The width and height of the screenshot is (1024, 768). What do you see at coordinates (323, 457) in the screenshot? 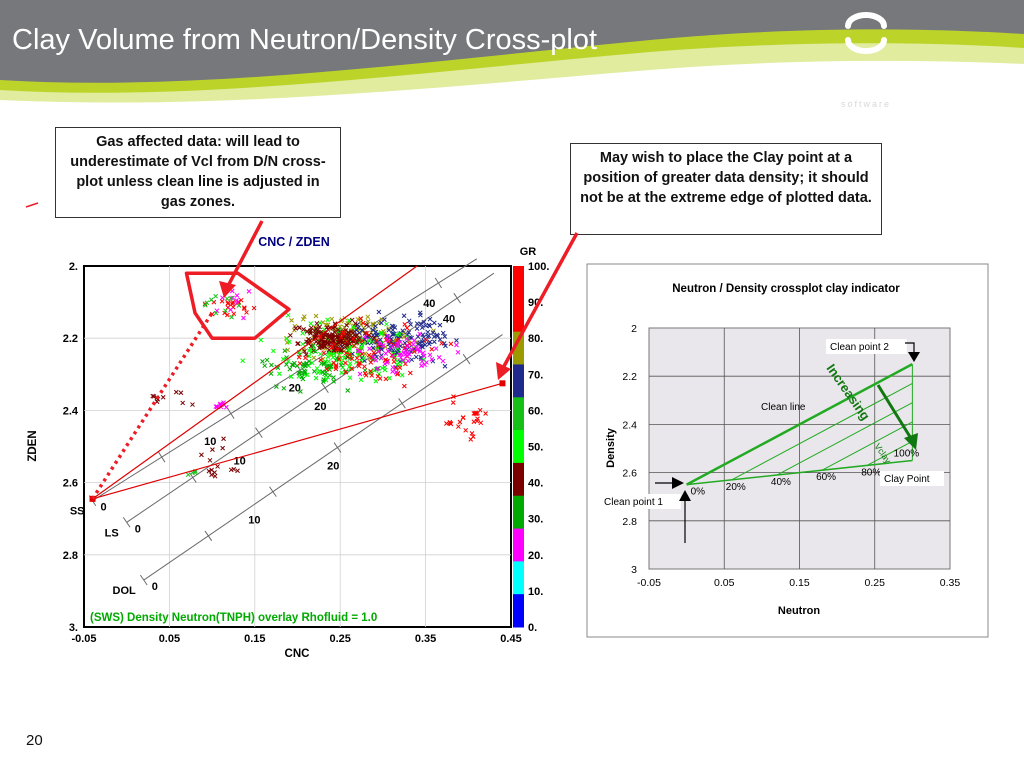
I see `lithology-line-dol` at bounding box center [323, 457].